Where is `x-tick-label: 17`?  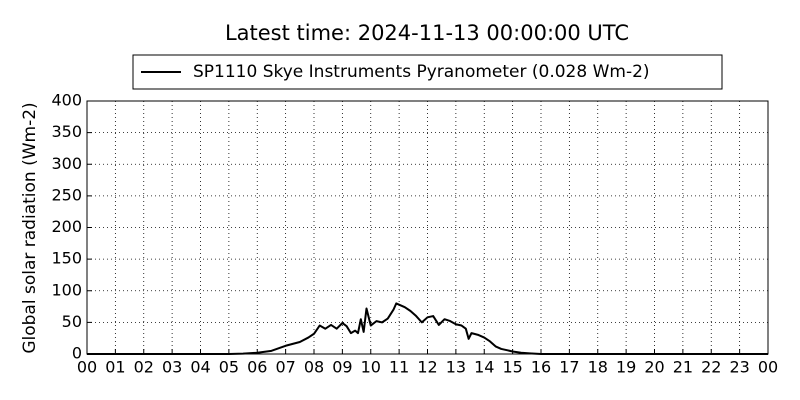 x-tick-label: 17 is located at coordinates (569, 367).